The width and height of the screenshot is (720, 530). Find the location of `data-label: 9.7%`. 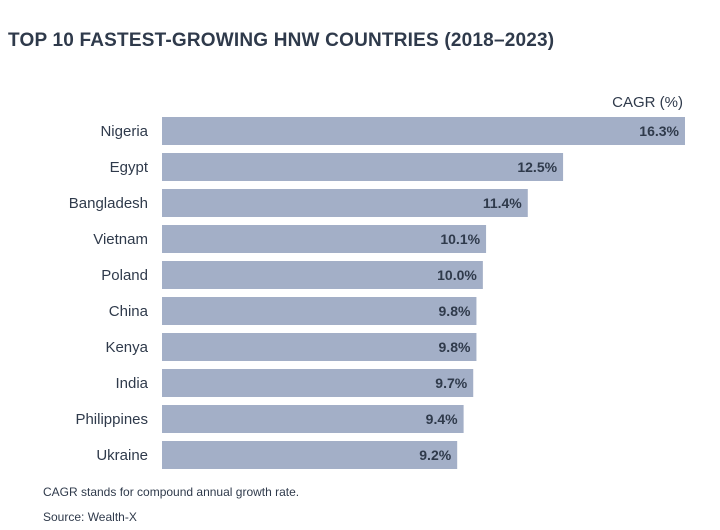

data-label: 9.7% is located at coordinates (451, 383).